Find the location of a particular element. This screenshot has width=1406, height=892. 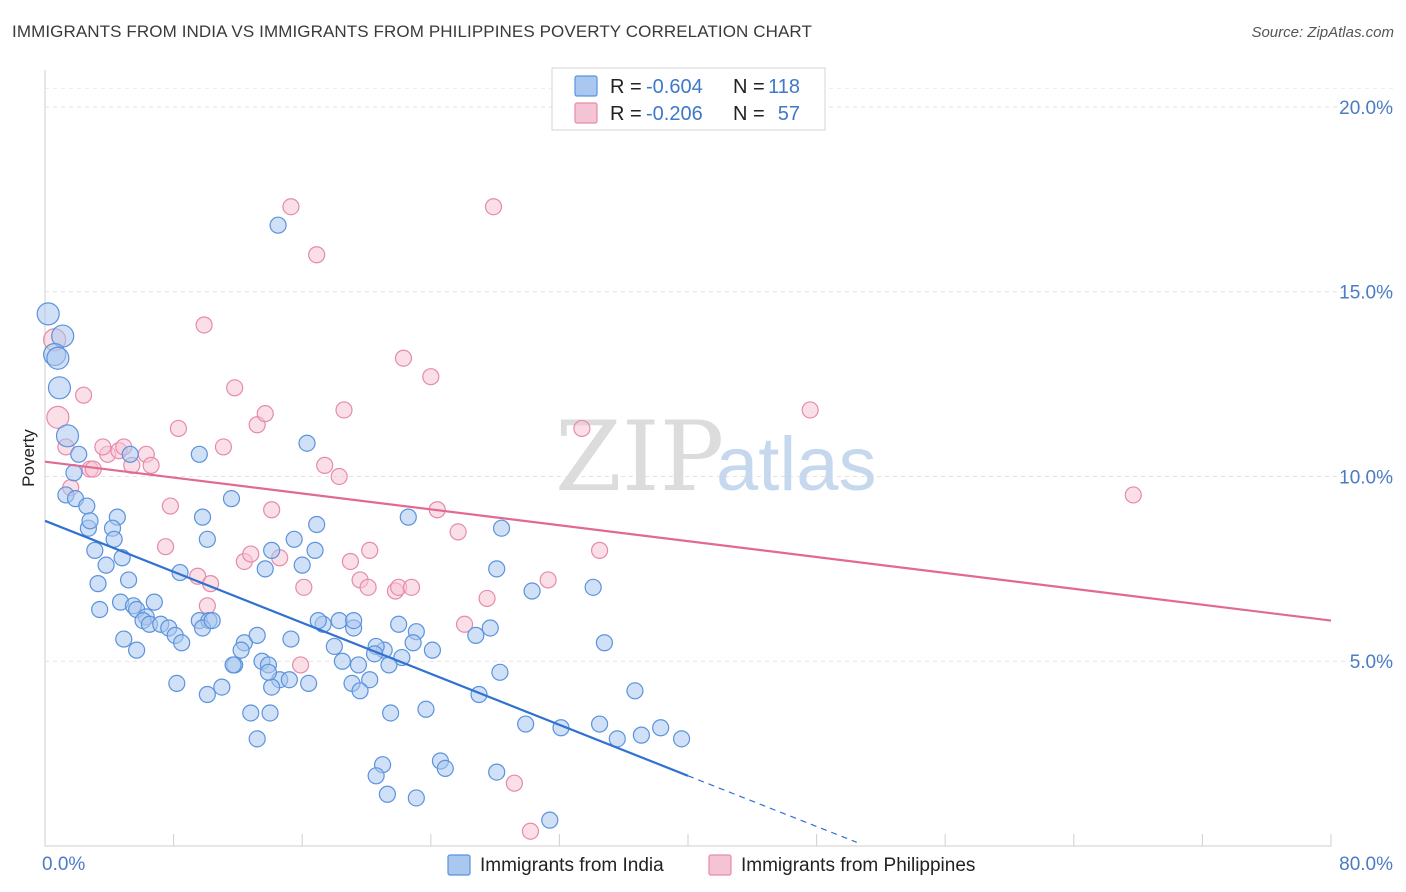

stats-r-label-philippines: R = is located at coordinates (626, 114).